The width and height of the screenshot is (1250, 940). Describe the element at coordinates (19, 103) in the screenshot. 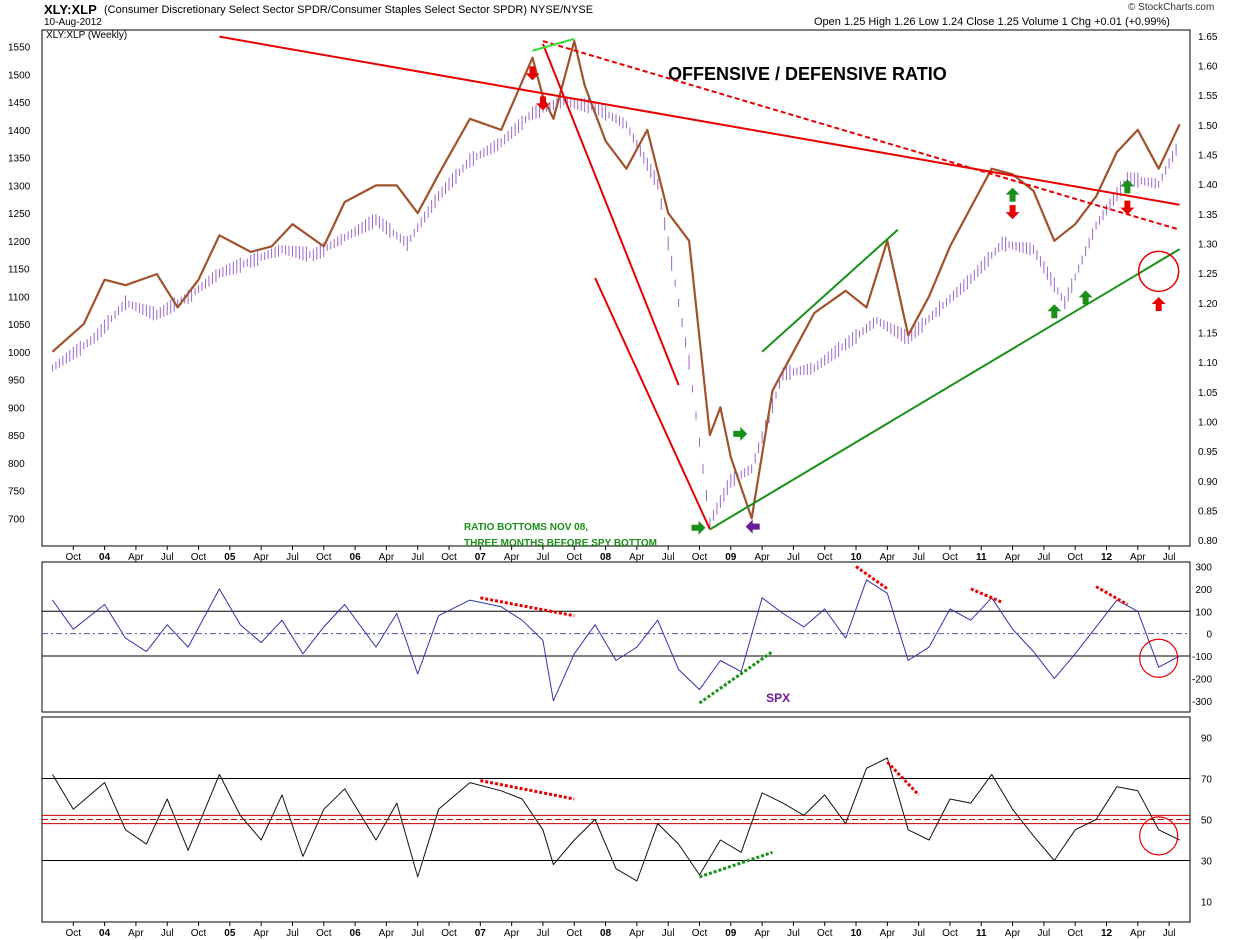

I see `left-tick-label: 1450` at that location.